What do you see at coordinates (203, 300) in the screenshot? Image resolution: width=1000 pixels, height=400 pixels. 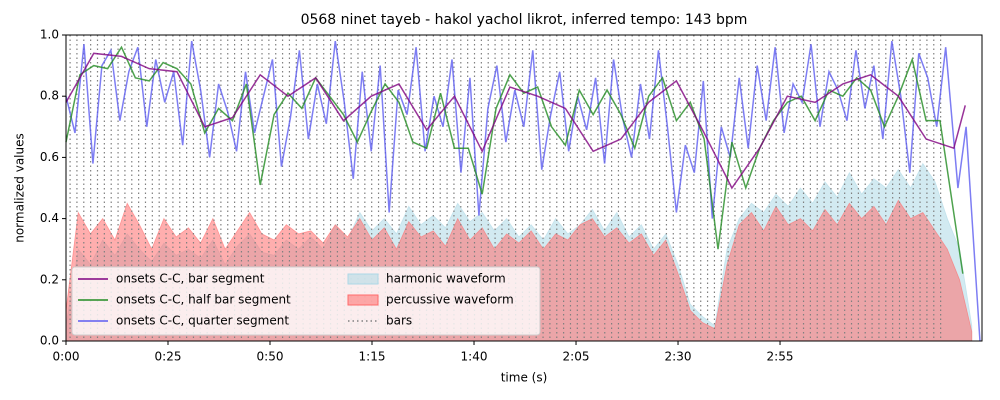 I see `legend-label: onsets C-C, half bar segment` at bounding box center [203, 300].